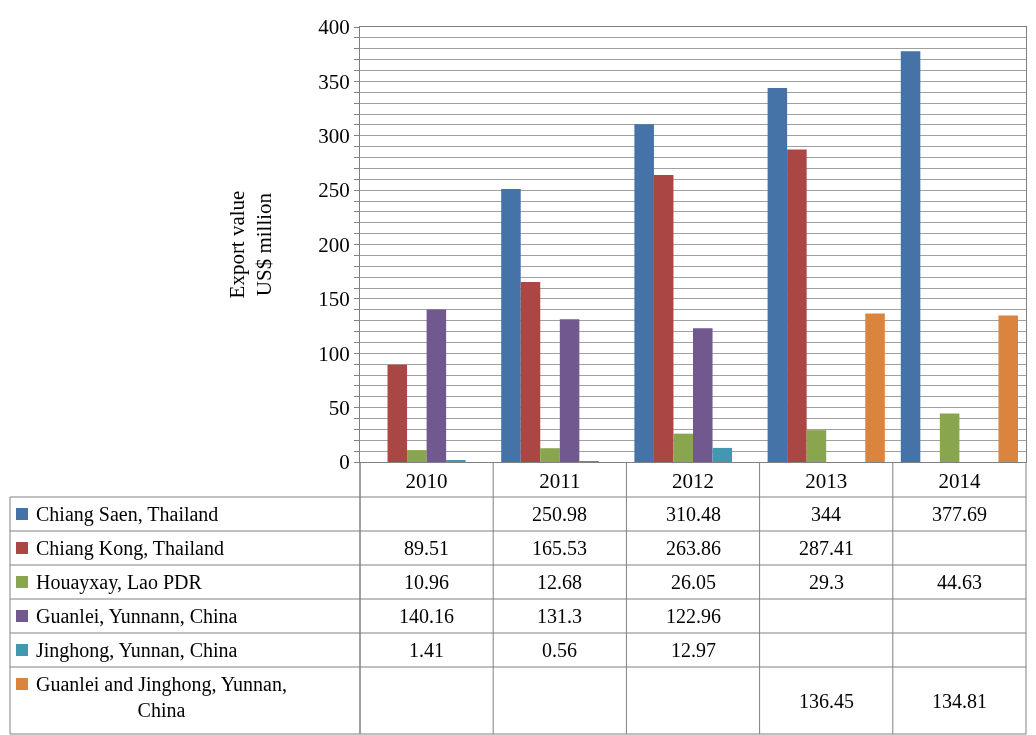 This screenshot has height=735, width=1036. Describe the element at coordinates (161, 697) in the screenshot. I see `legend-label: Guanlei and Jinghong, Yunnan, China` at that location.